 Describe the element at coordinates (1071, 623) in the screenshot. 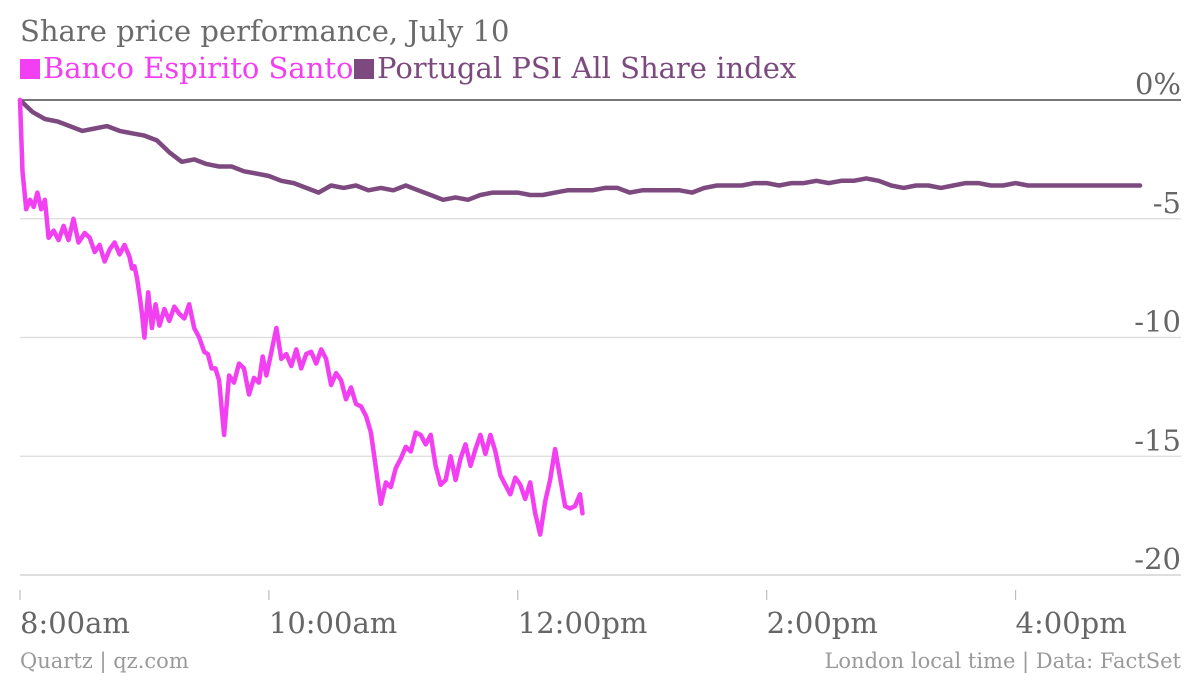

I see `x-tick-label: 4:00pm` at that location.